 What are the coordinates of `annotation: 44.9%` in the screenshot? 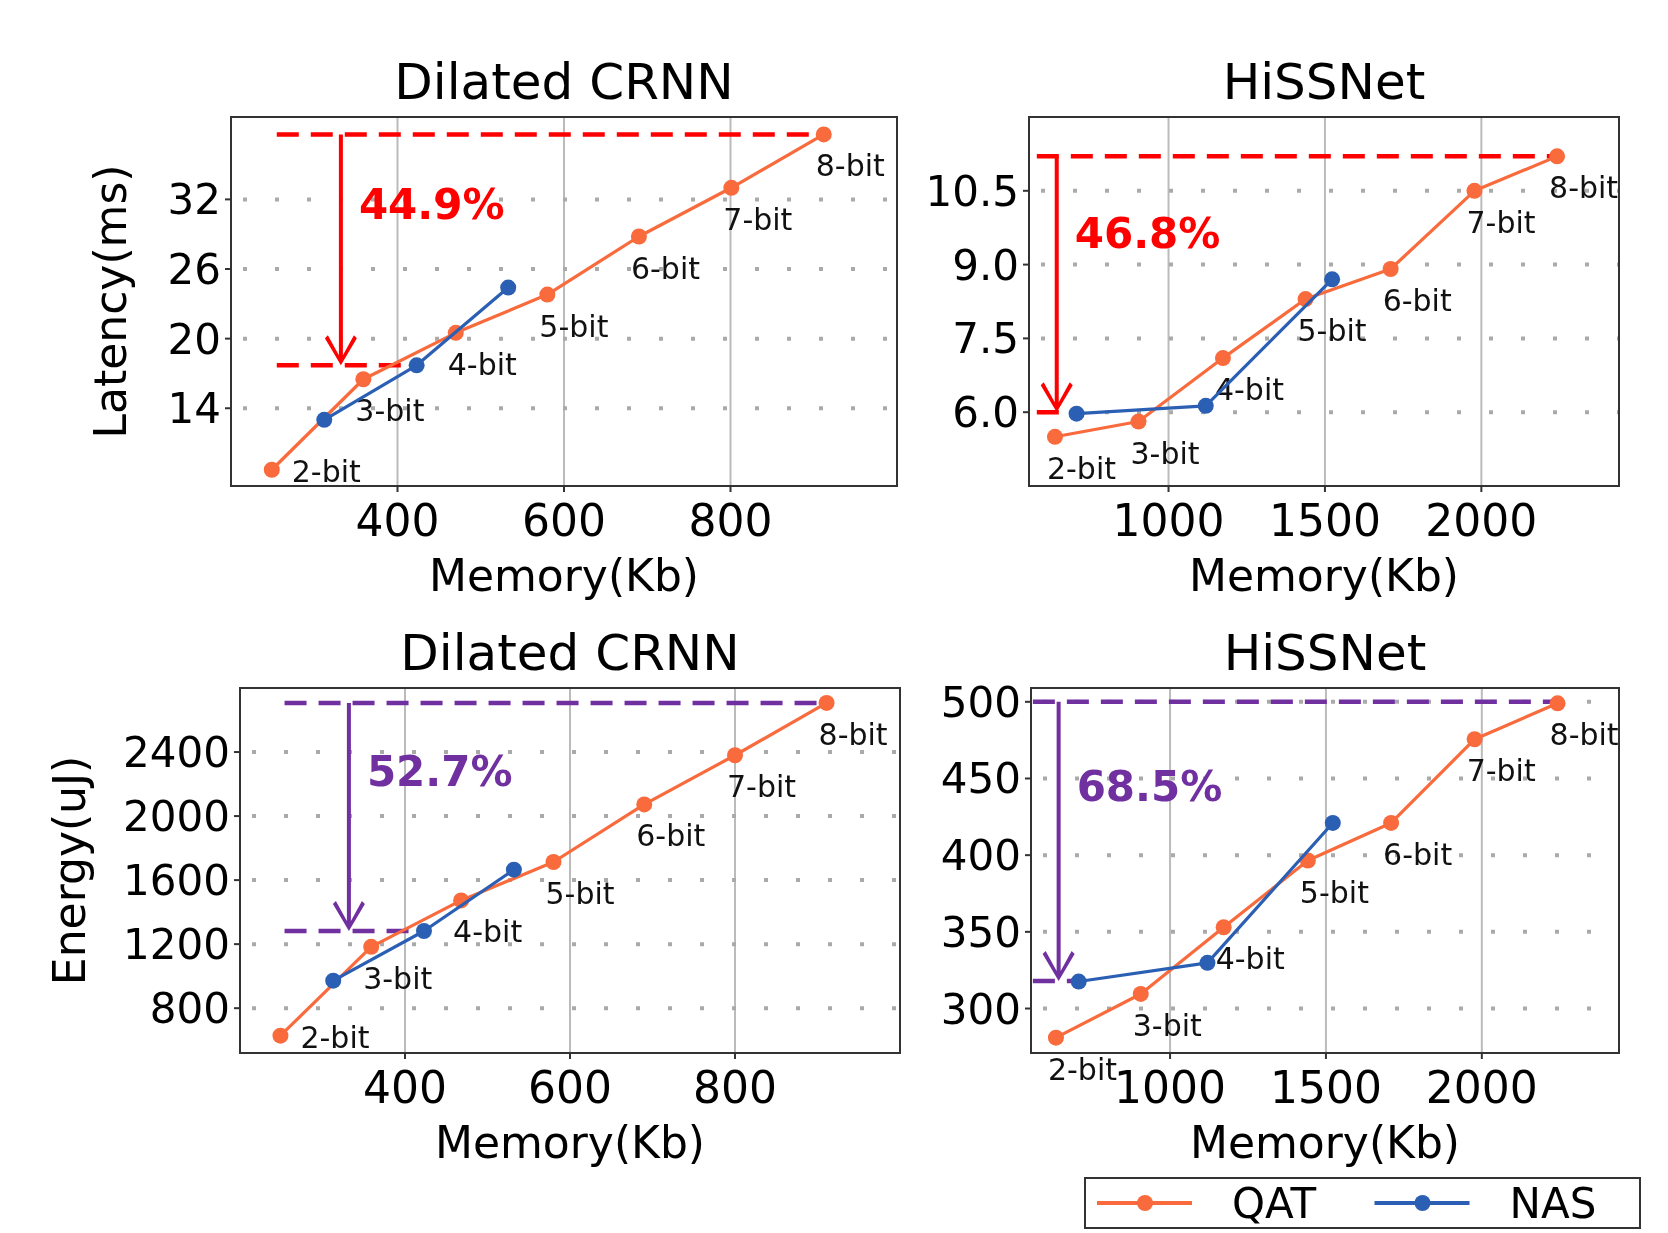 It's located at (431, 204).